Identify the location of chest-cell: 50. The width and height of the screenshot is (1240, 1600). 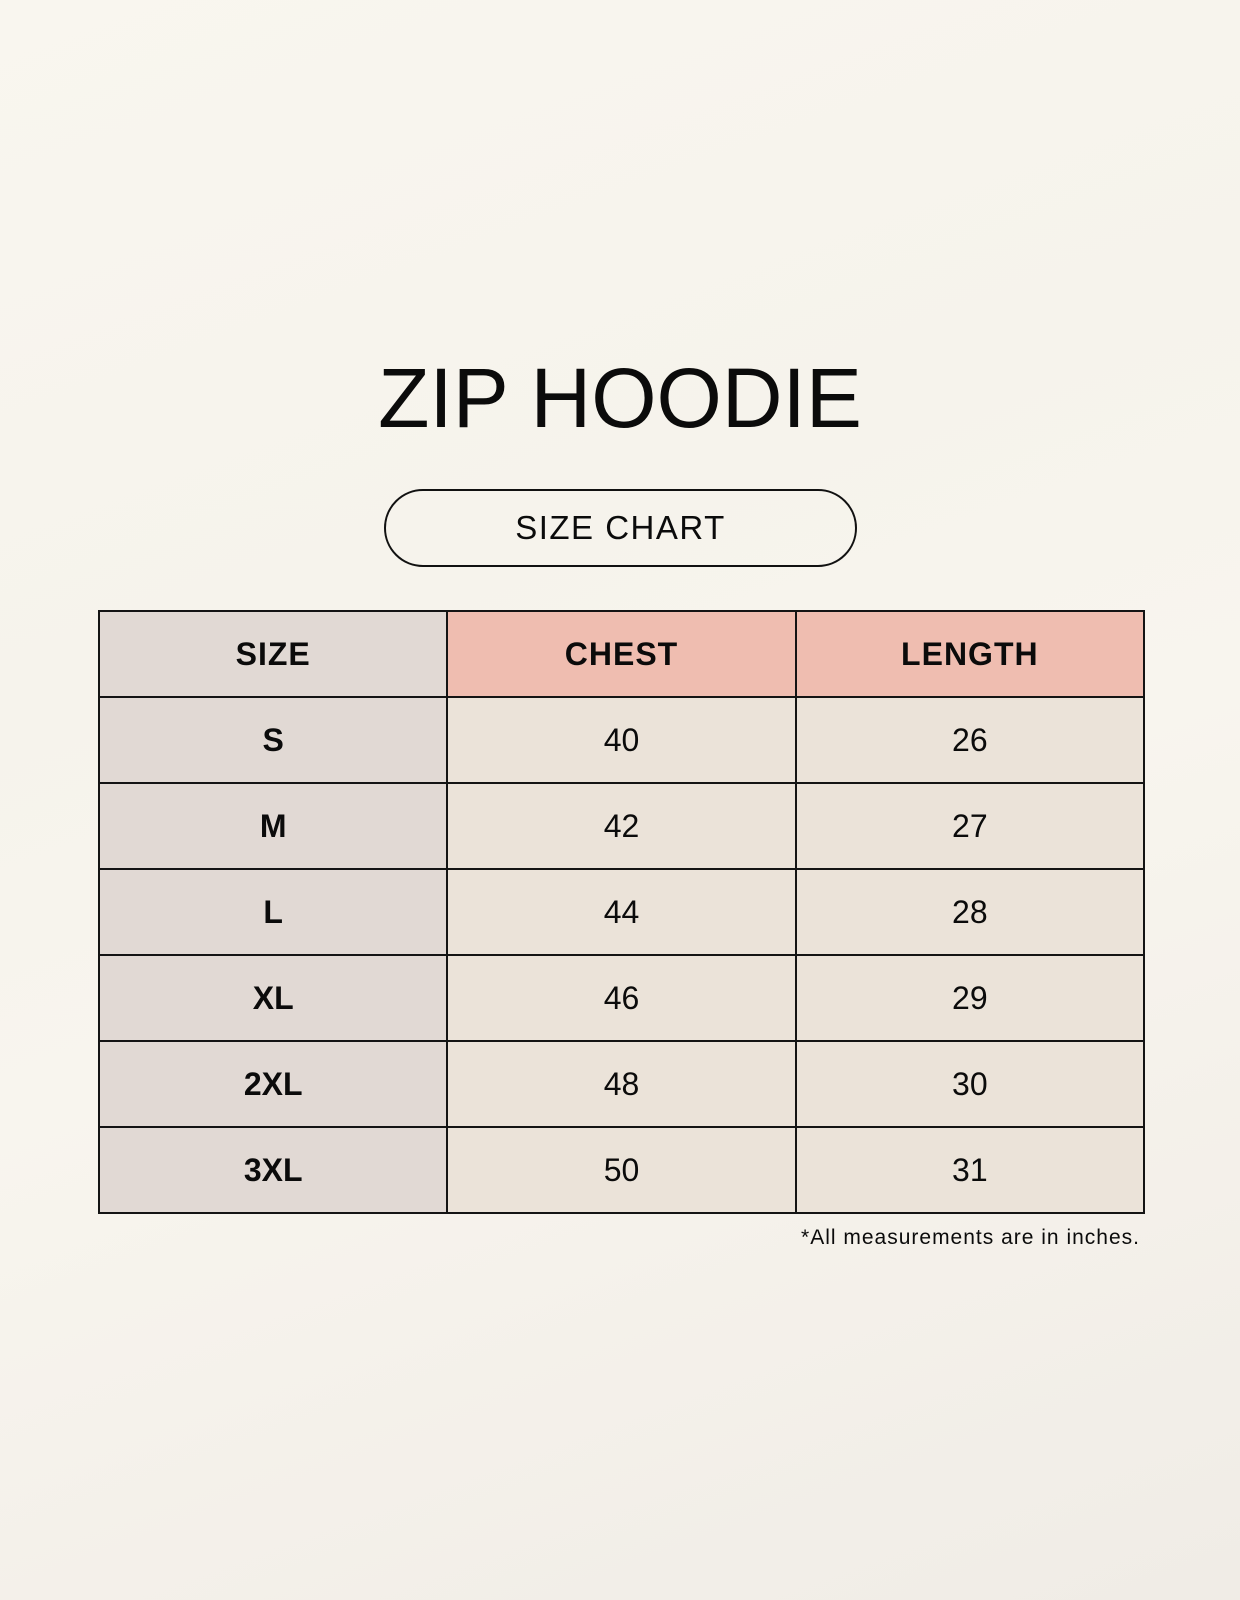
(621, 1170).